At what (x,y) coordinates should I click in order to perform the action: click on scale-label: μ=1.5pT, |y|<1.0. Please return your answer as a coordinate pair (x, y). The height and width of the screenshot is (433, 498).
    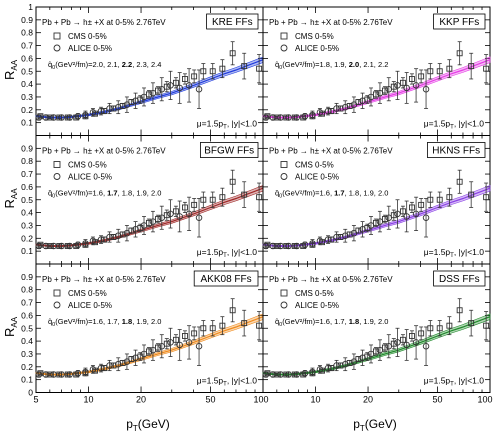
    Looking at the image, I should click on (227, 253).